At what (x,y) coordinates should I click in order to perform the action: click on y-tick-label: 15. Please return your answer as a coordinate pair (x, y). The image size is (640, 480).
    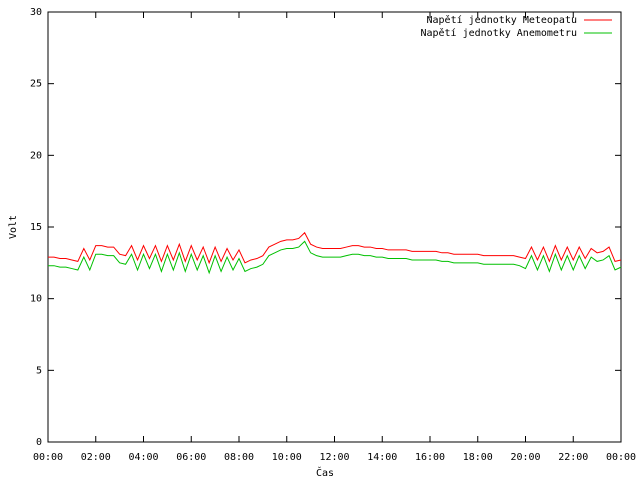
    Looking at the image, I should click on (36, 227).